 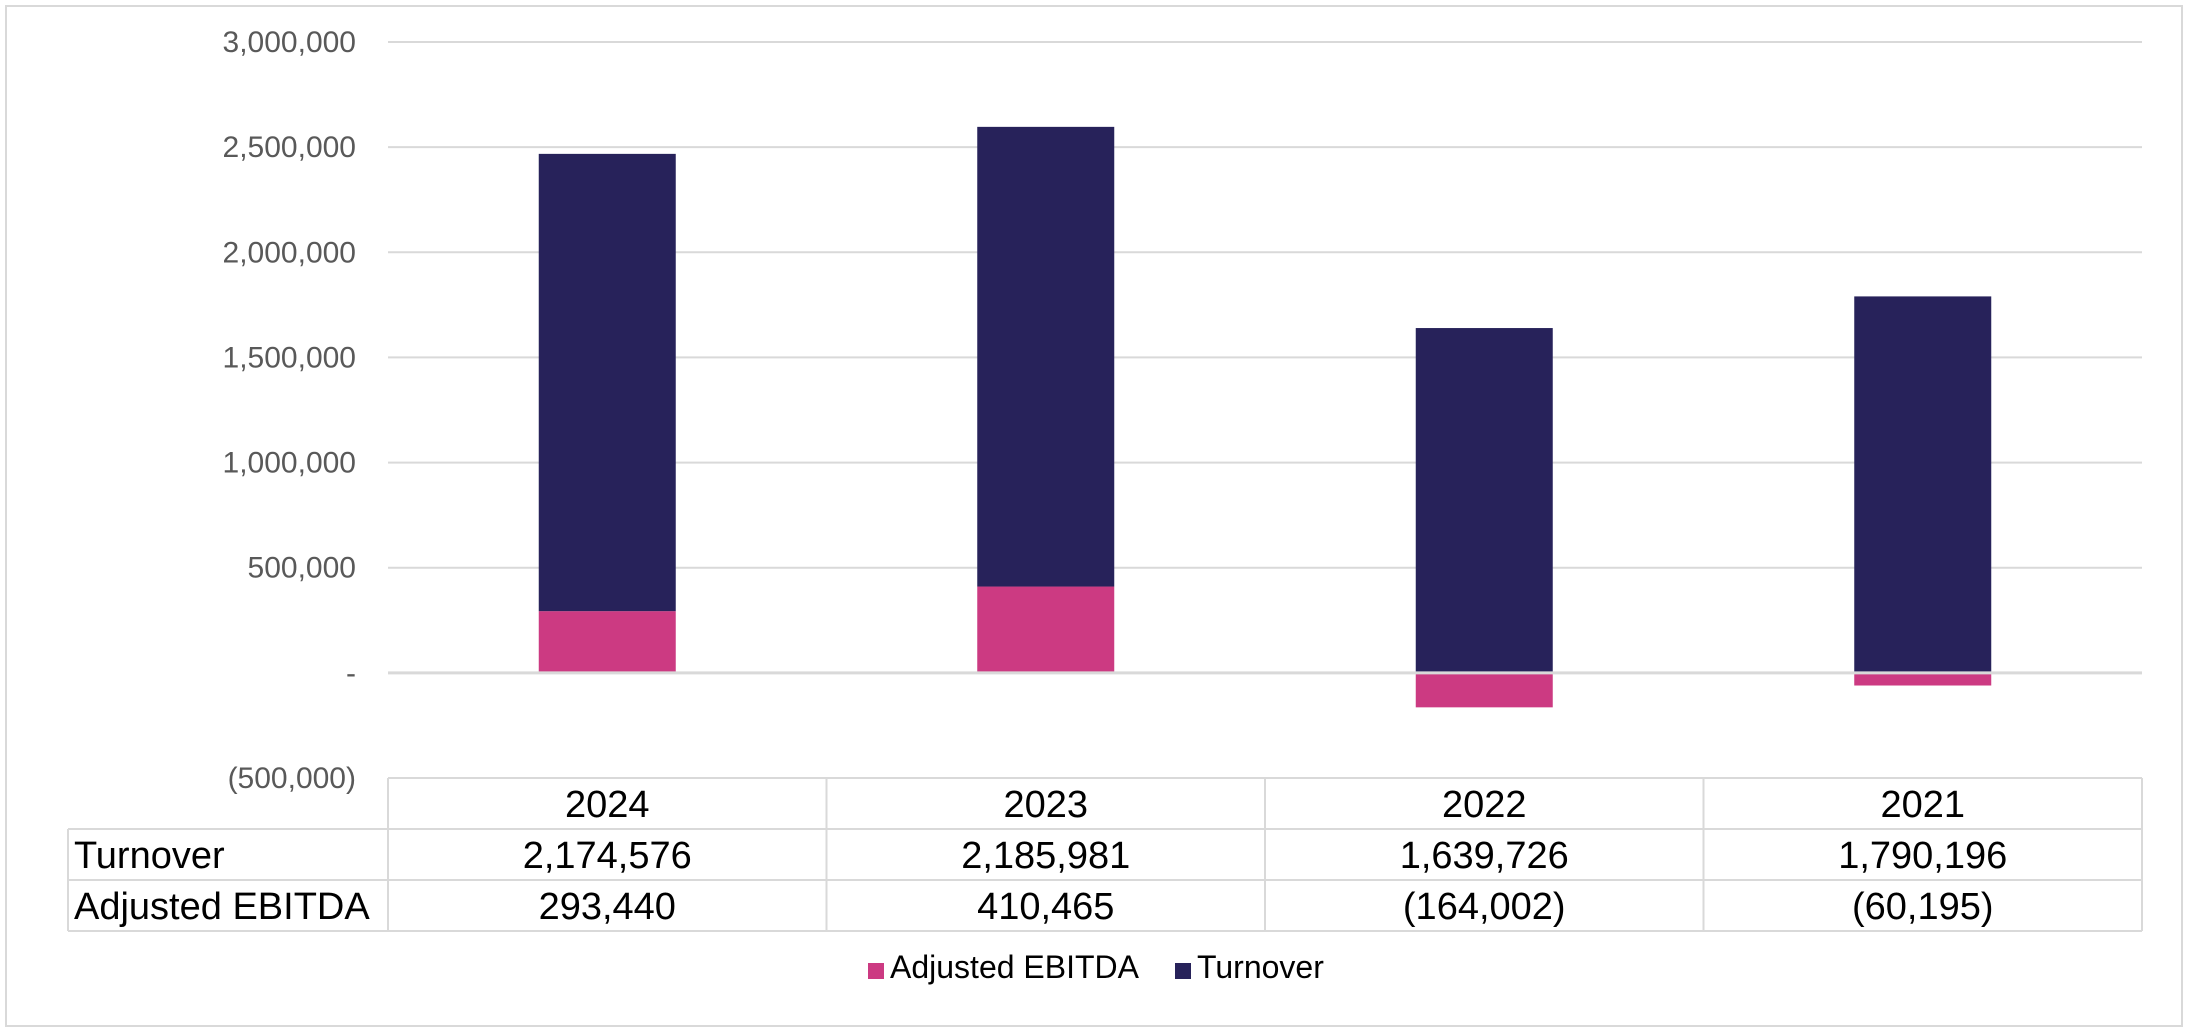 I want to click on table-cell: 410,465, so click(x=1045, y=907).